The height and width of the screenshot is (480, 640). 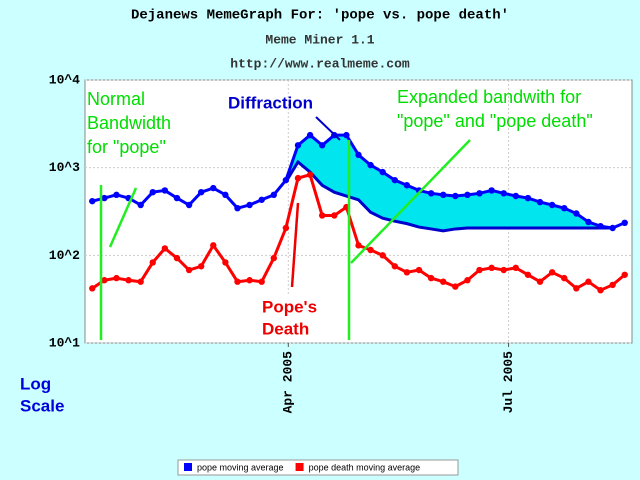 I want to click on y-tick-label: 10^3, so click(x=64, y=167).